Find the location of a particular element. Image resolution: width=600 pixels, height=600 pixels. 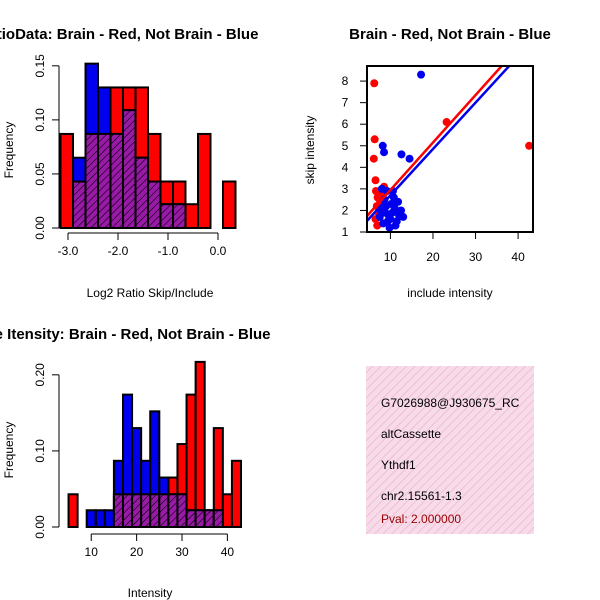

scatter-red-regression-line is located at coordinates (435, 141).